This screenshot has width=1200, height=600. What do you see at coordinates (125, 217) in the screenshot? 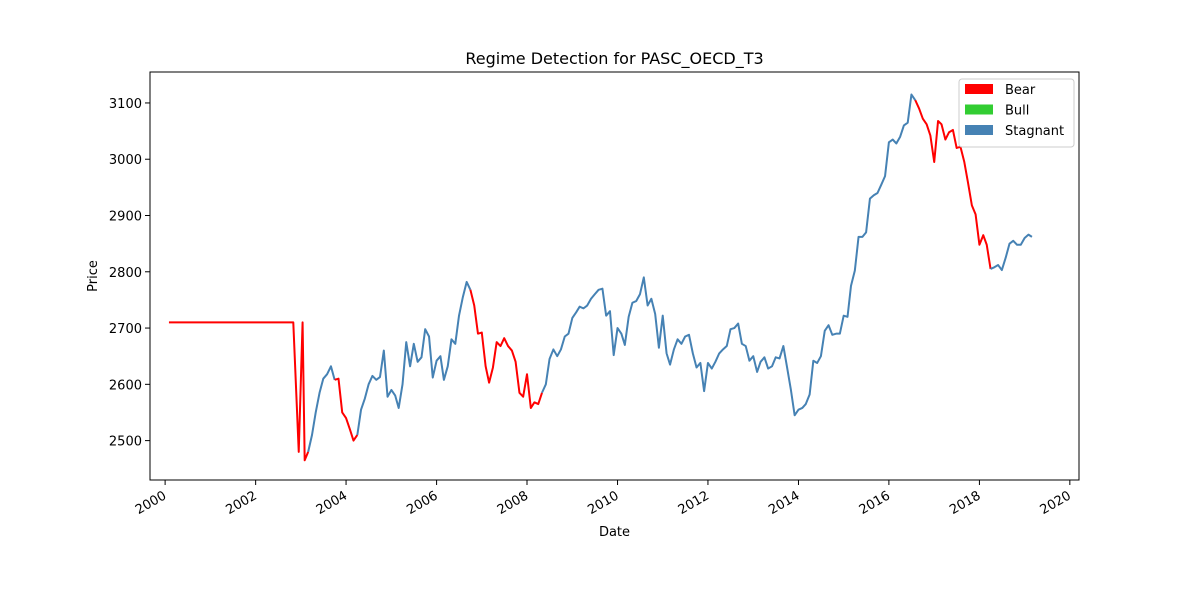
I see `y-tick-label: 2900` at bounding box center [125, 217].